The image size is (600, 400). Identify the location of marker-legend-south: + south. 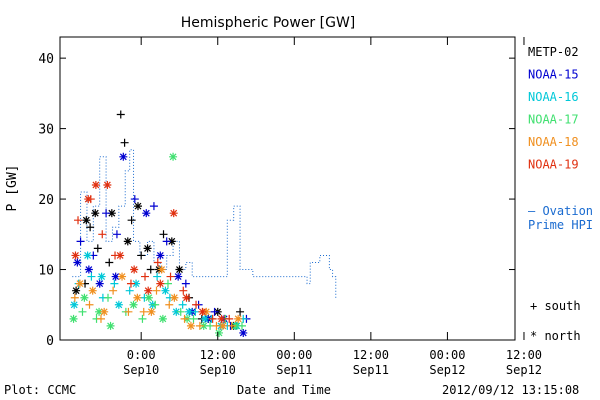
(555, 306).